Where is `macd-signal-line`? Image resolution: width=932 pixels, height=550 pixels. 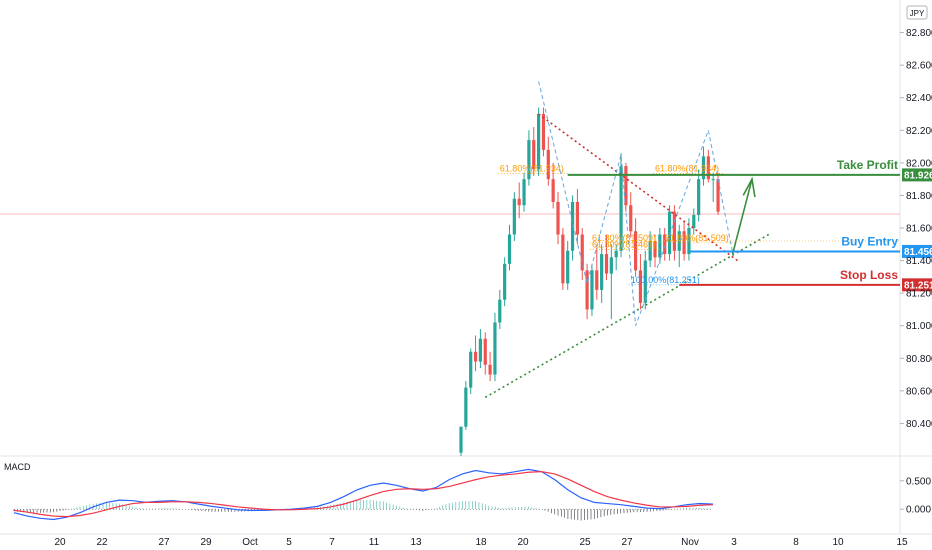
macd-signal-line is located at coordinates (363, 494).